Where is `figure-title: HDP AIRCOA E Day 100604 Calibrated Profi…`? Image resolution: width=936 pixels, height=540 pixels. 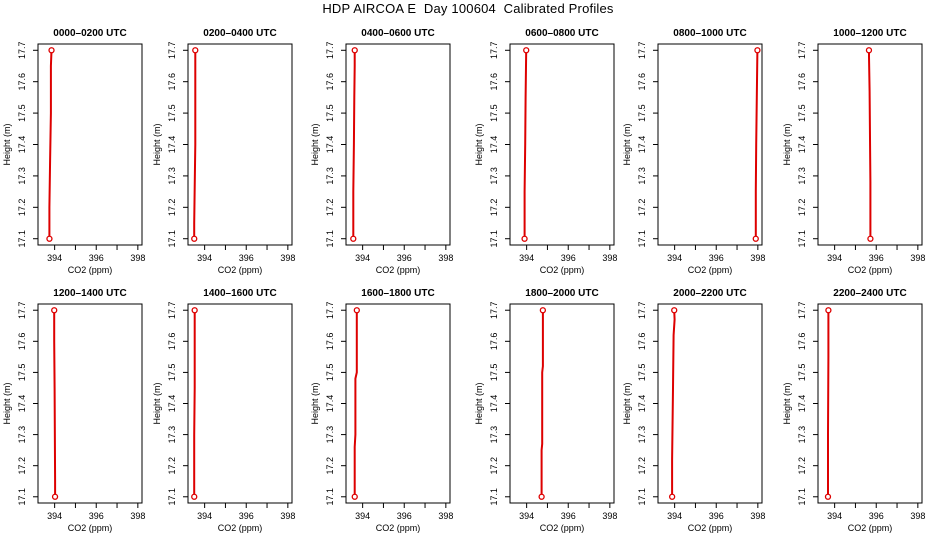 figure-title: HDP AIRCOA E Day 100604 Calibrated Profi… is located at coordinates (468, 8).